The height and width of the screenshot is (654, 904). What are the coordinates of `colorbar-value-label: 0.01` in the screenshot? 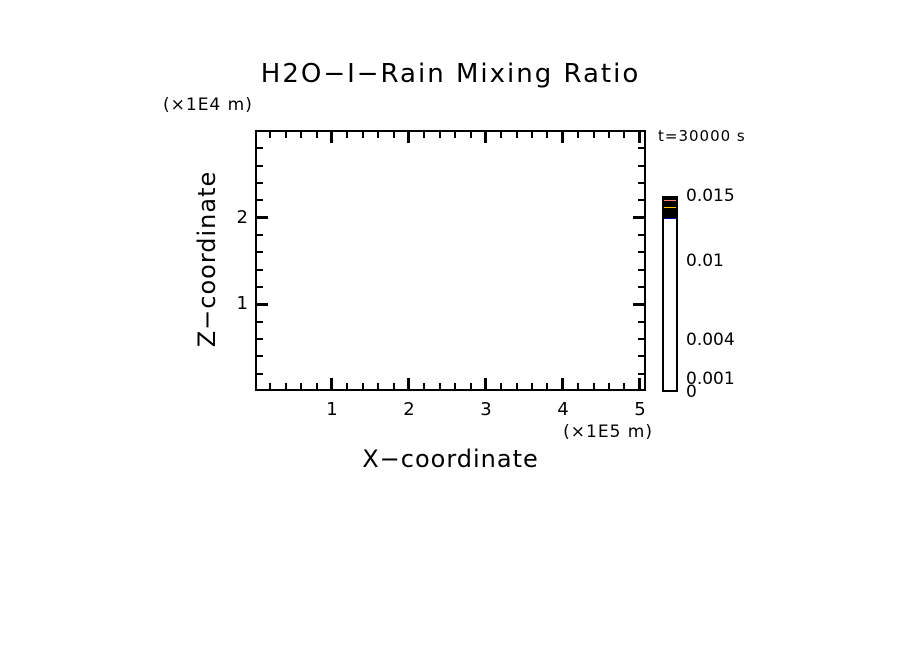 It's located at (705, 261).